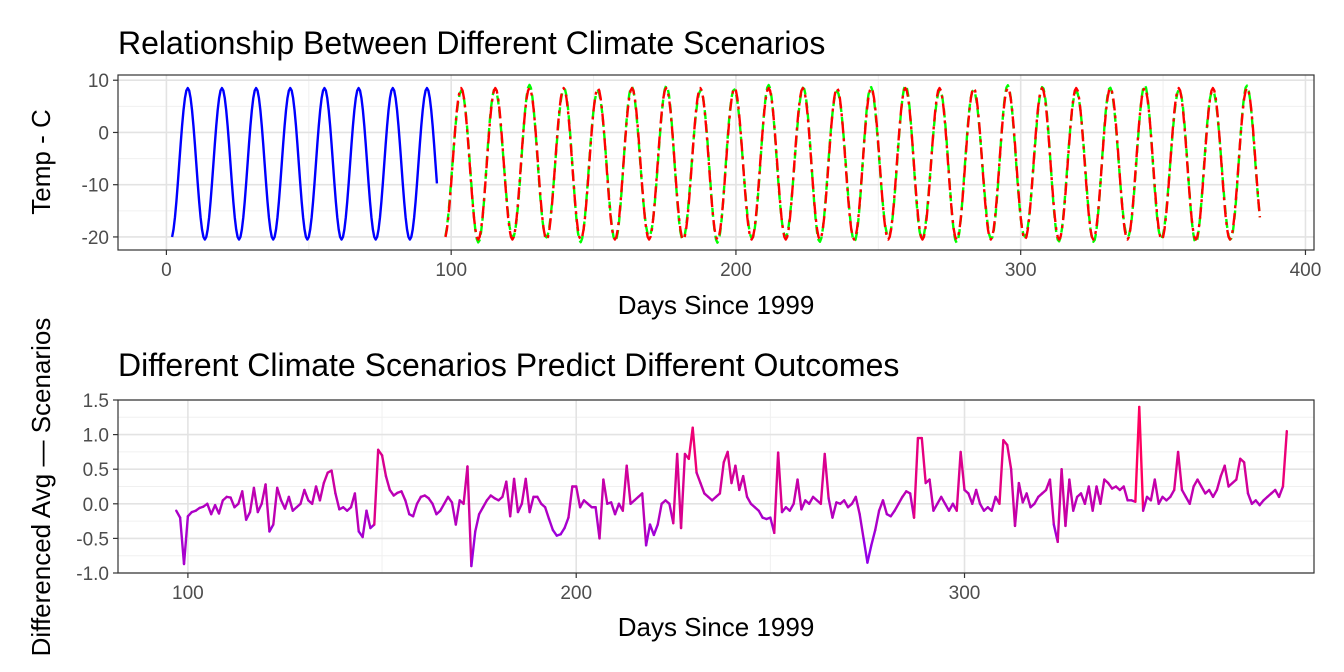 This screenshot has height=672, width=1344. I want to click on x-axis-title-2: Days Since 1999, so click(716, 627).